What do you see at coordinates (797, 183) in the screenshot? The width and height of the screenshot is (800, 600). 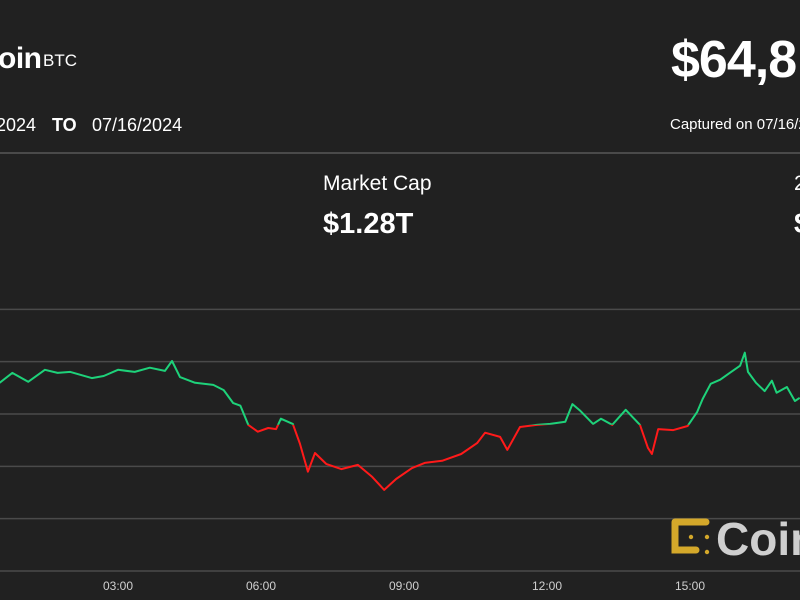 I see `stat-label: 2` at bounding box center [797, 183].